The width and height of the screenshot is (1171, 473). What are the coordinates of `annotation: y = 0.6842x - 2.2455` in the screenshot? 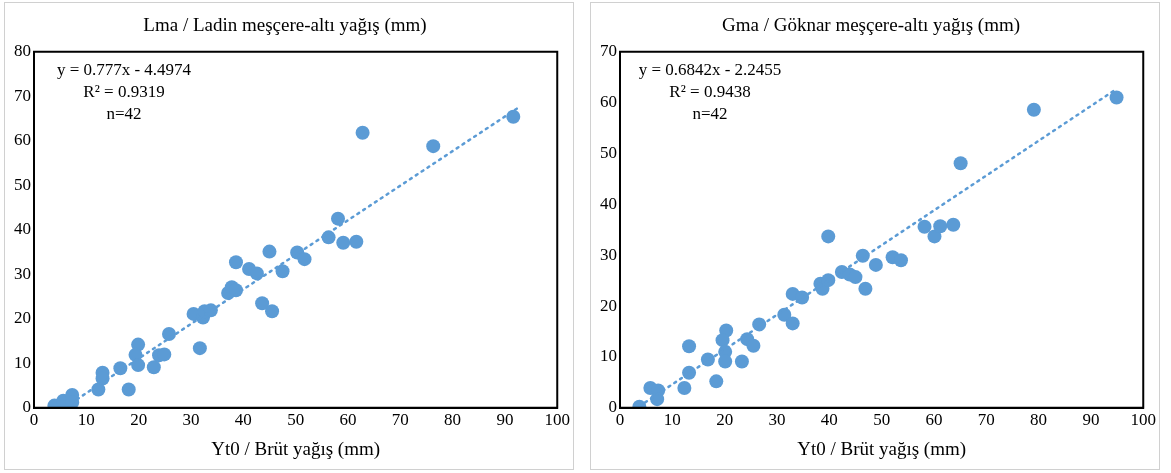 It's located at (710, 69).